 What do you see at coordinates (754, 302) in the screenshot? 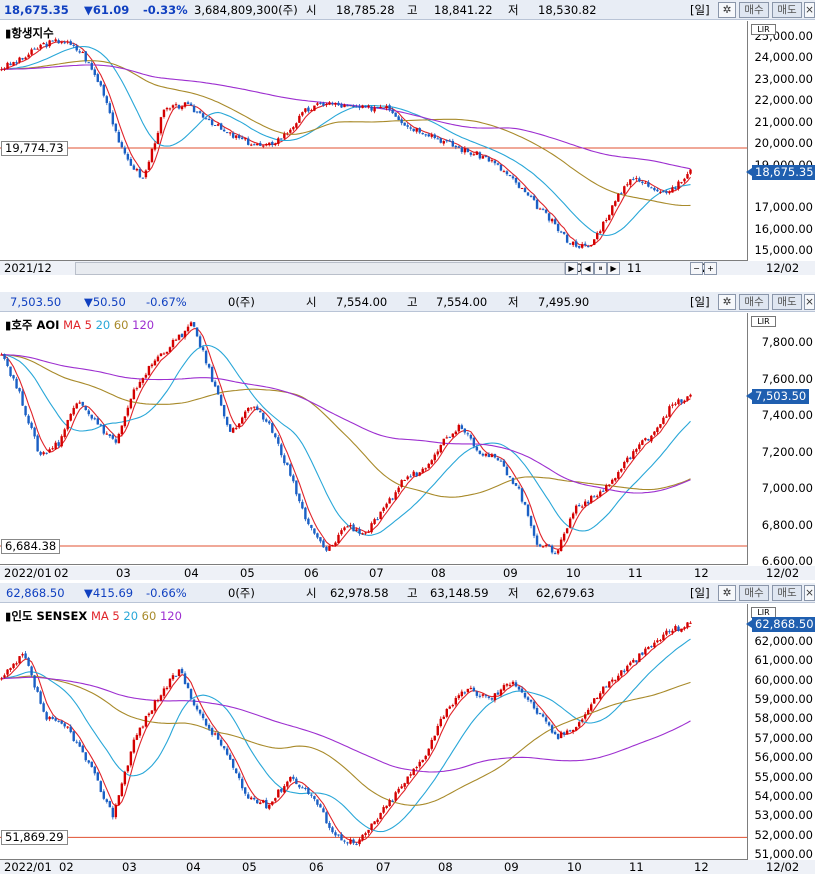
I see `panel2-buy-button: 매수` at bounding box center [754, 302].